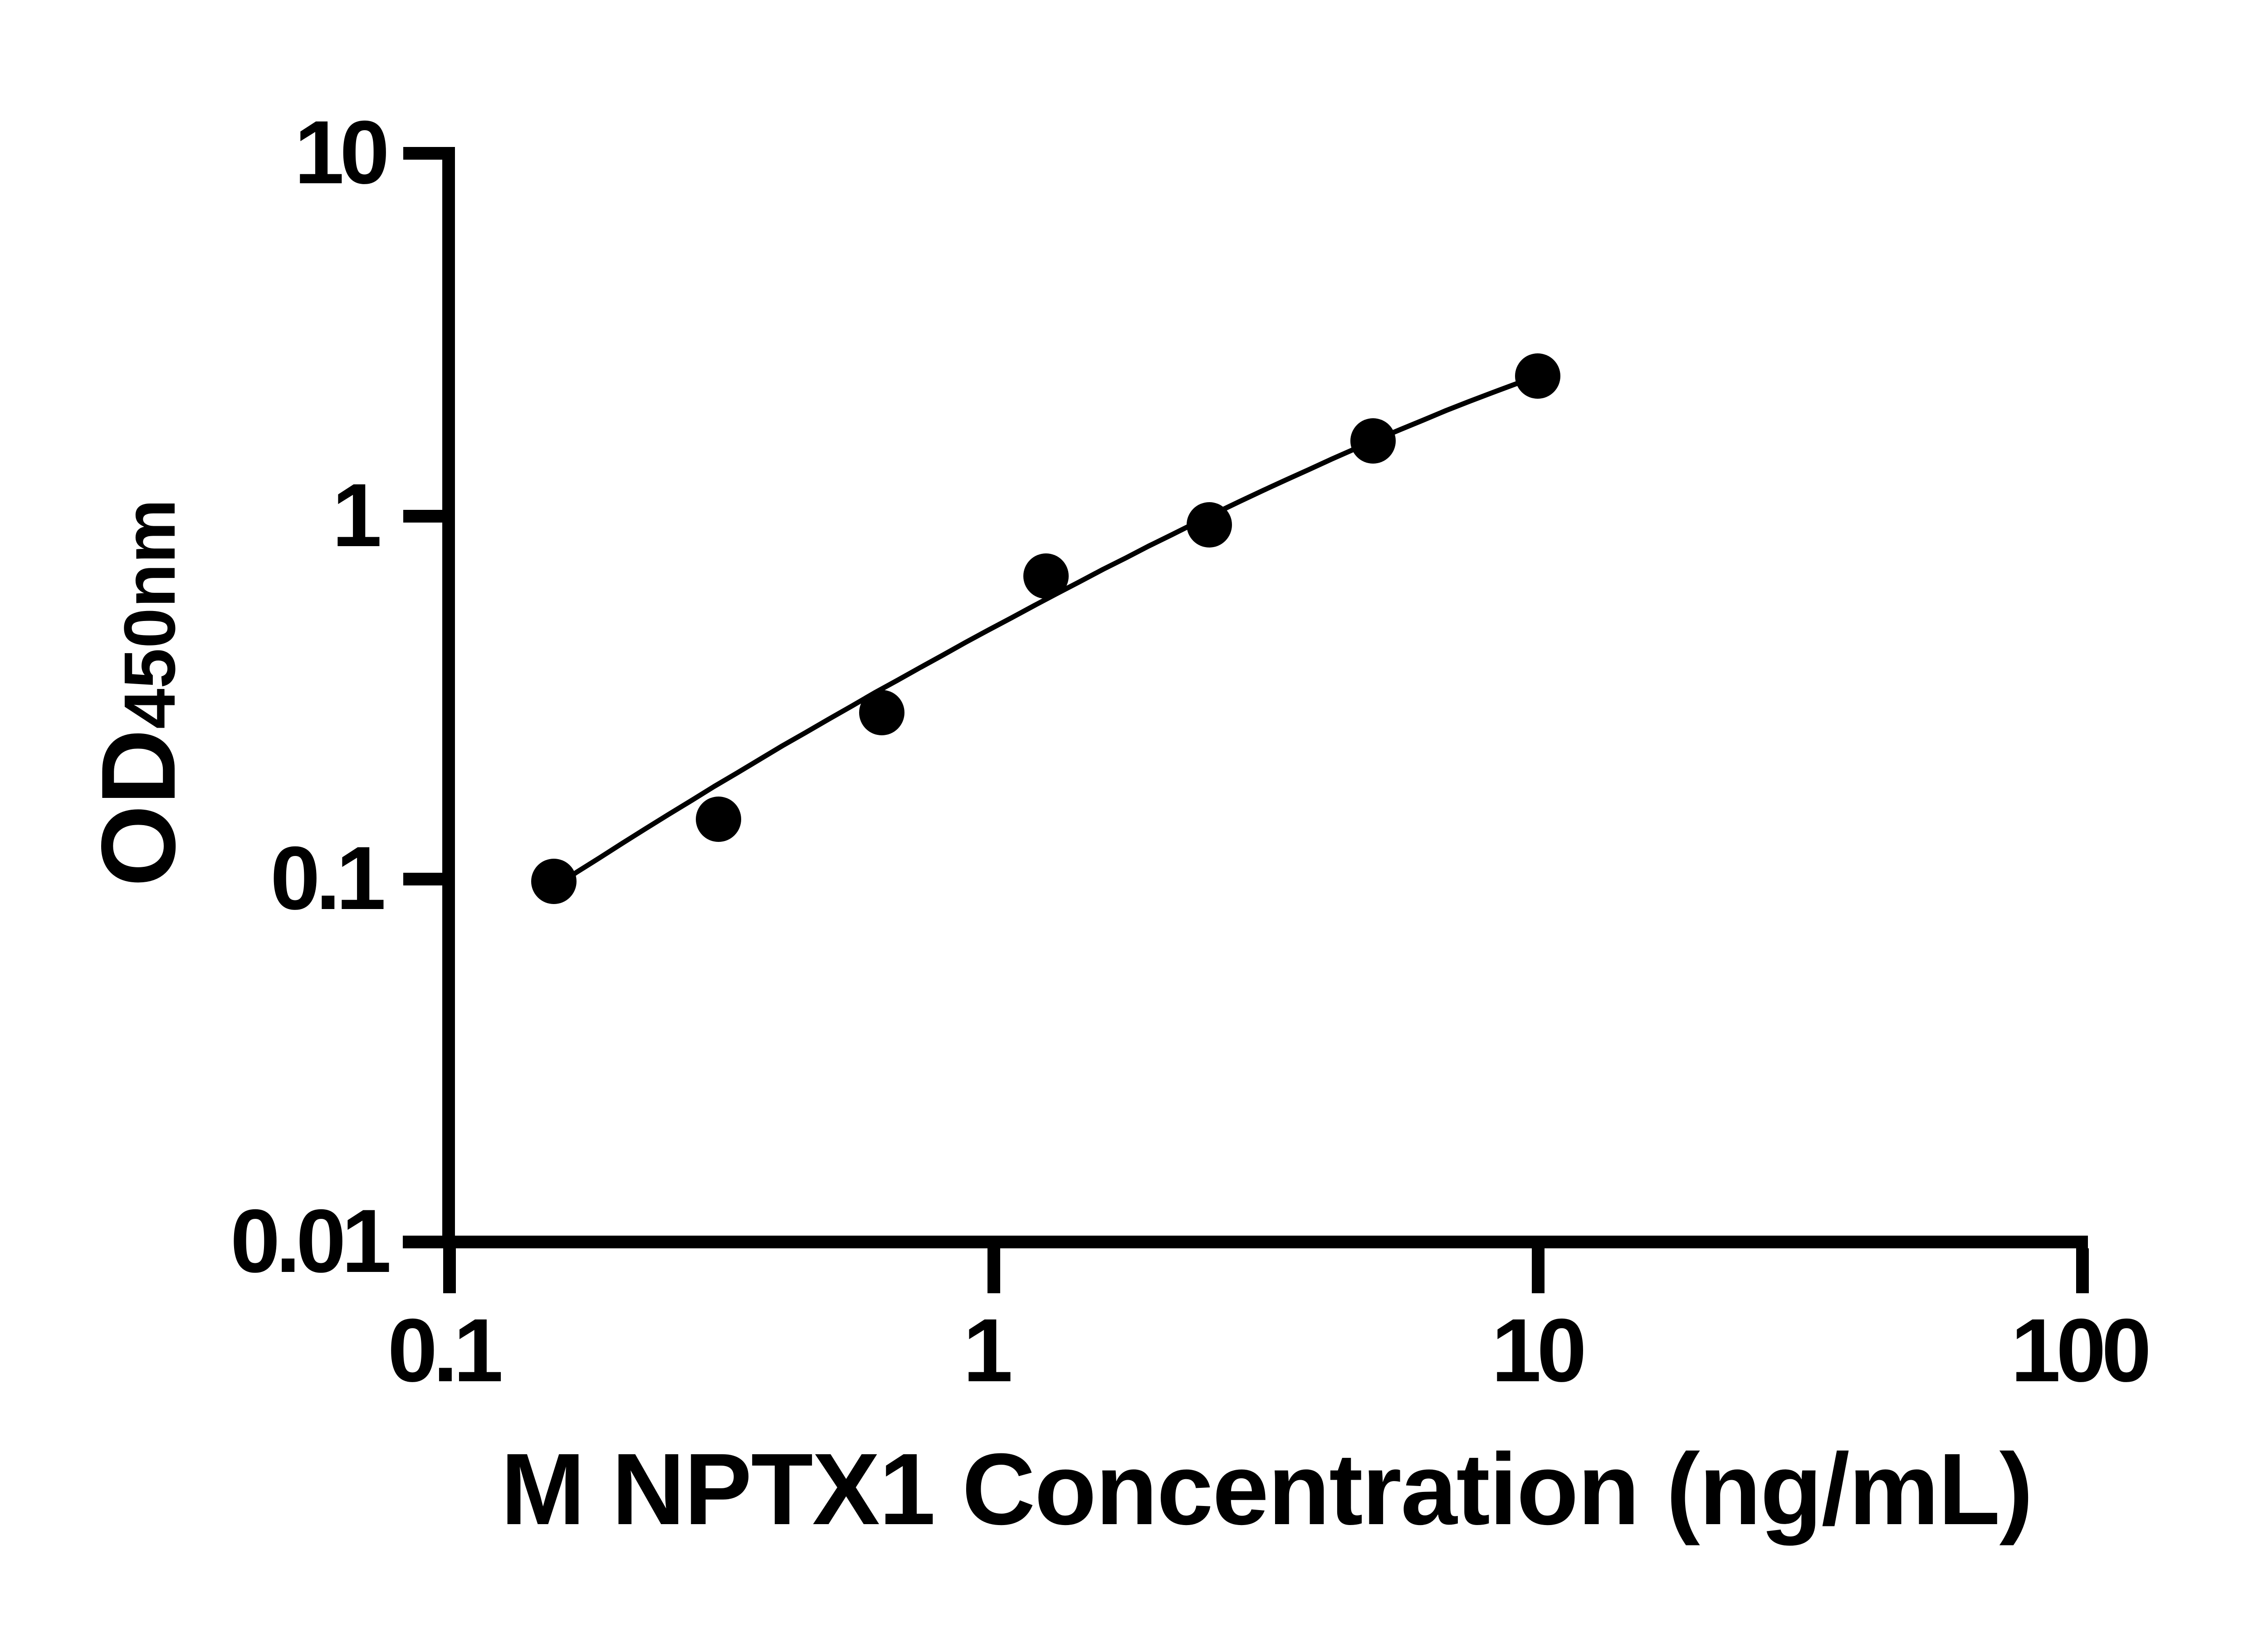 Image resolution: width=2268 pixels, height=1633 pixels. Describe the element at coordinates (310, 1241) in the screenshot. I see `svg-text: 0.01` at that location.